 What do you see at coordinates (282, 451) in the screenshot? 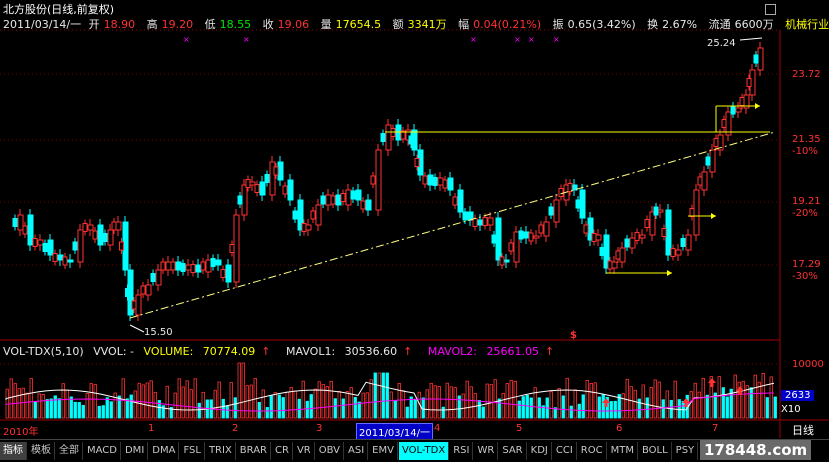
I see `tab-cr: CR` at bounding box center [282, 451].